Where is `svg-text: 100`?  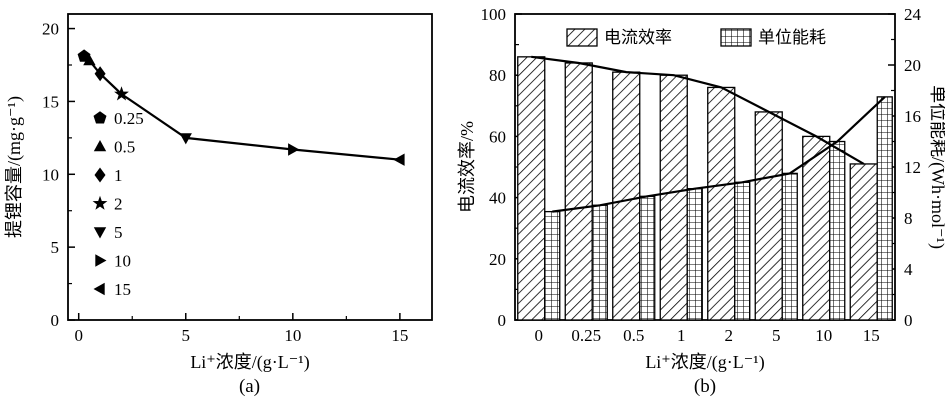 svg-text: 100 is located at coordinates (494, 14).